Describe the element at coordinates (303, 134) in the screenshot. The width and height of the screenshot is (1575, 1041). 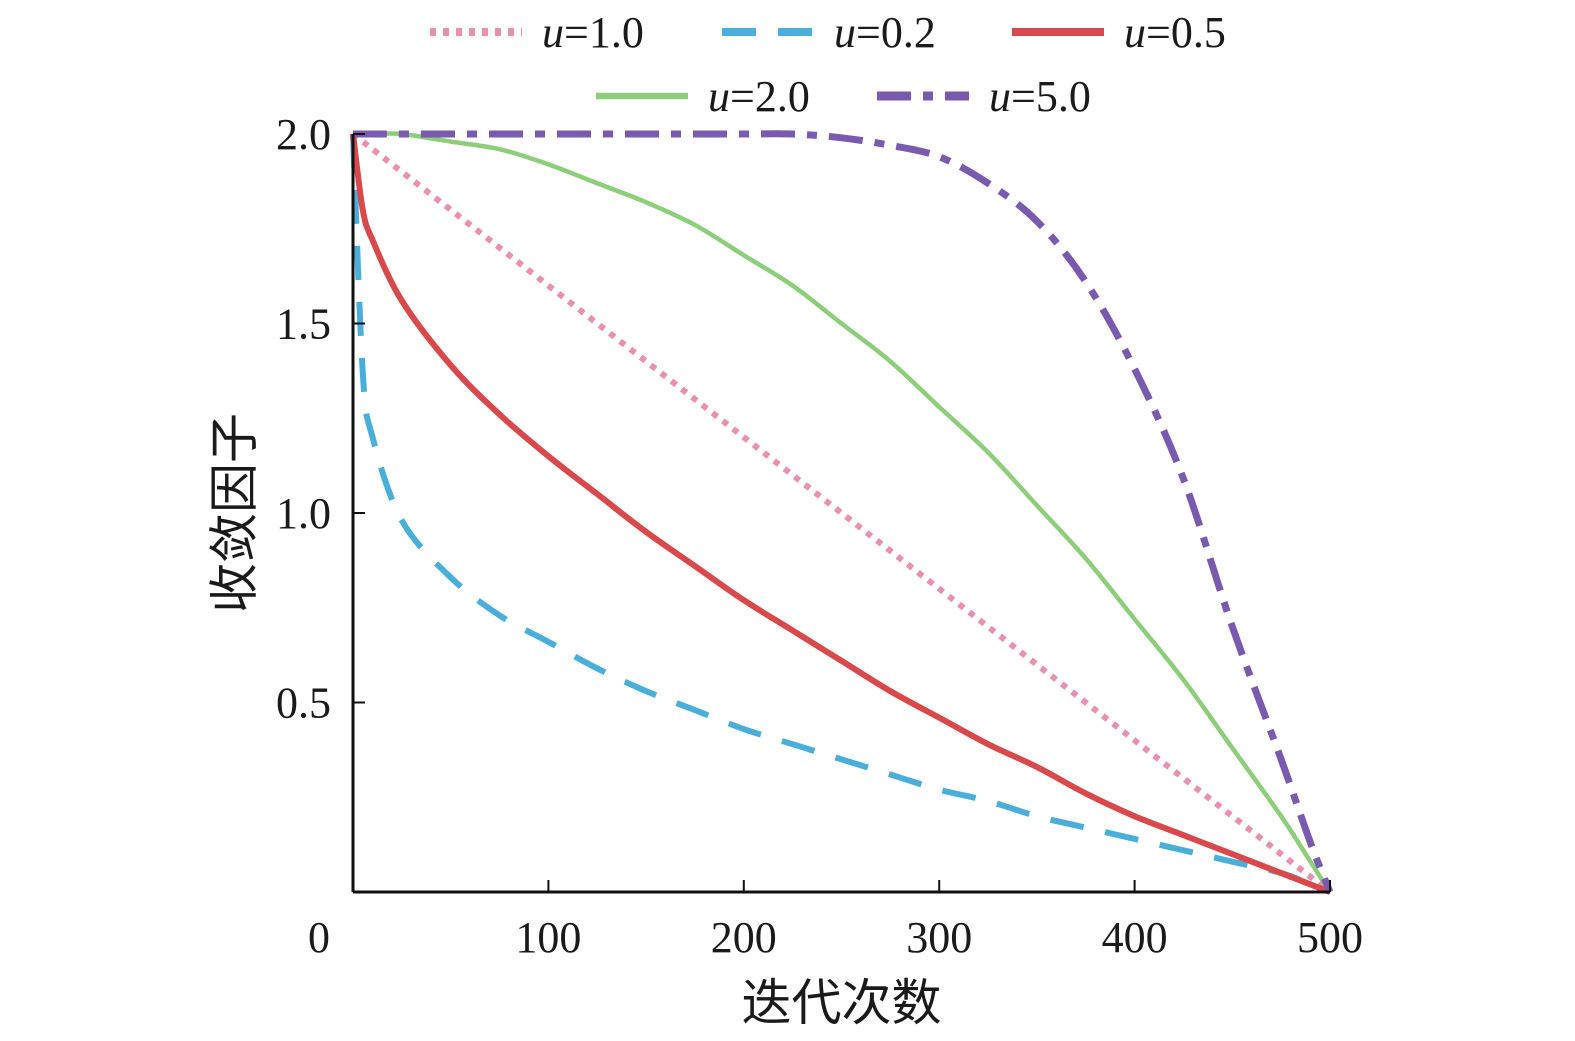
I see `y-tick-label: 2.0` at that location.